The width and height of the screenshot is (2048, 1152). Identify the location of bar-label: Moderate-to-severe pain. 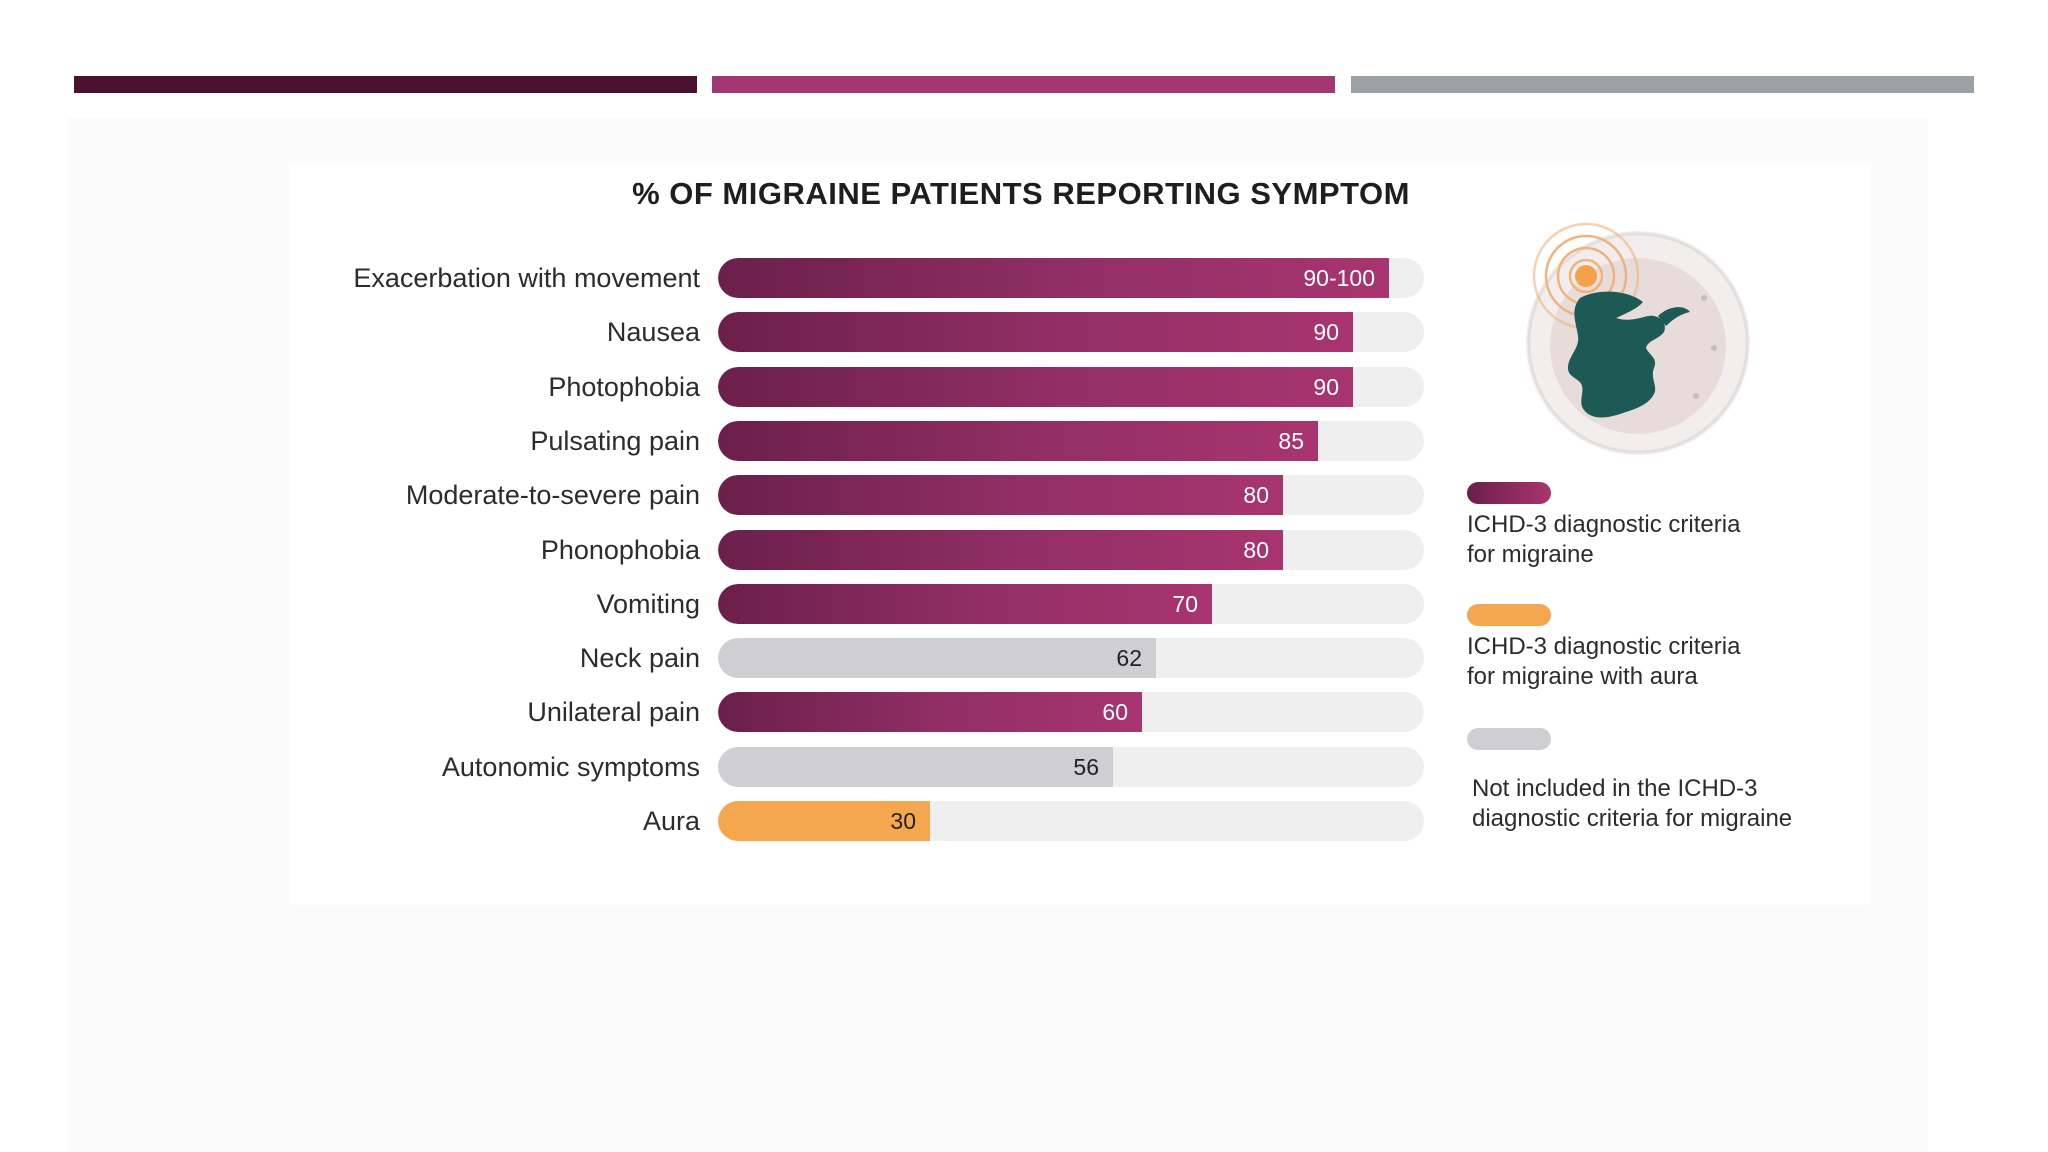
(552, 495).